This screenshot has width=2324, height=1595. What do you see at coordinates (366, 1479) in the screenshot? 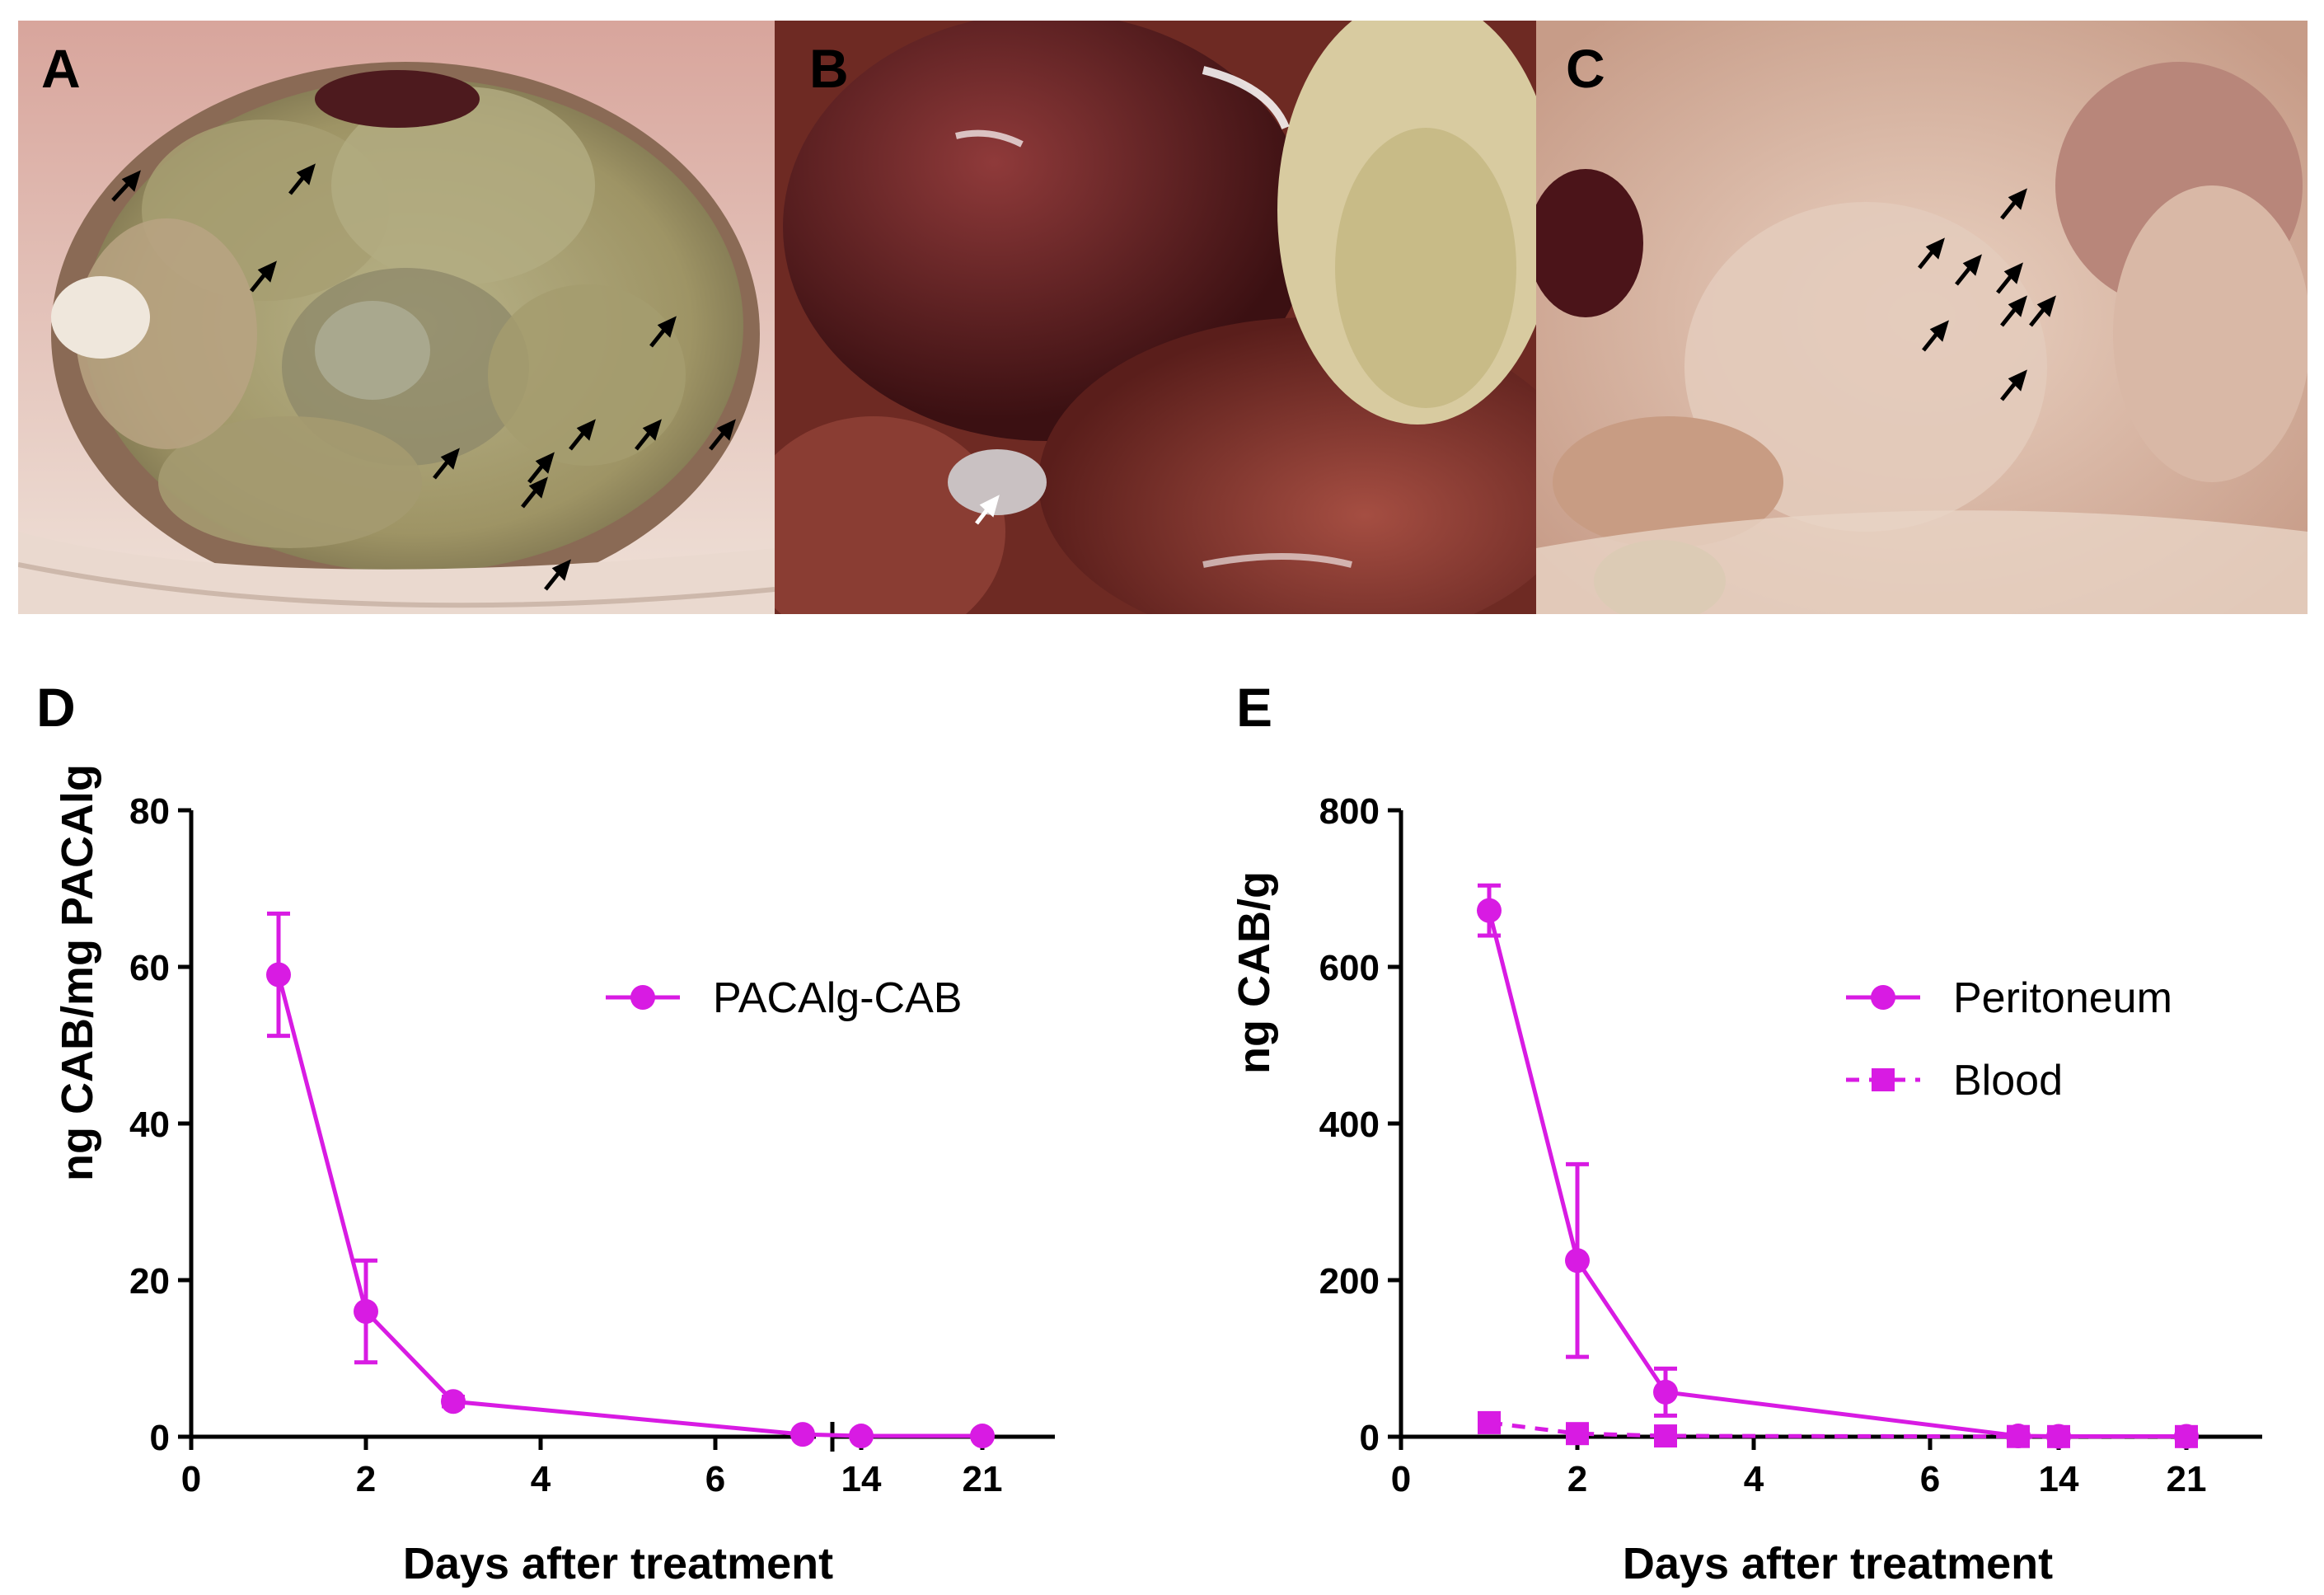
I see `d-x-tick-label: 2` at bounding box center [366, 1479].